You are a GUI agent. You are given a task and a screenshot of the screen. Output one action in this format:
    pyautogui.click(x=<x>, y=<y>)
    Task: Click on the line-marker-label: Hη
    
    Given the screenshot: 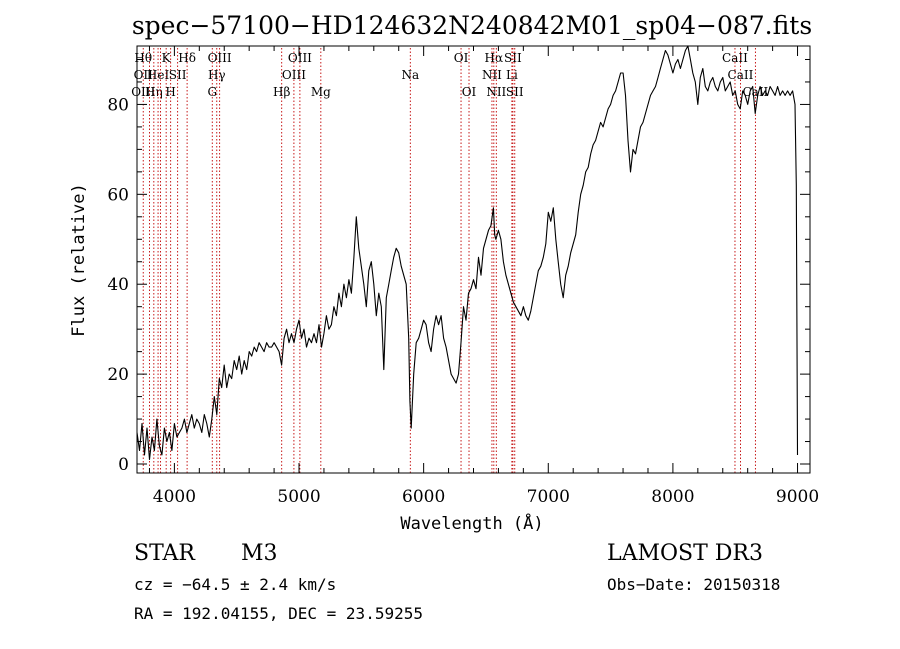 What is the action you would take?
    pyautogui.click(x=154, y=92)
    